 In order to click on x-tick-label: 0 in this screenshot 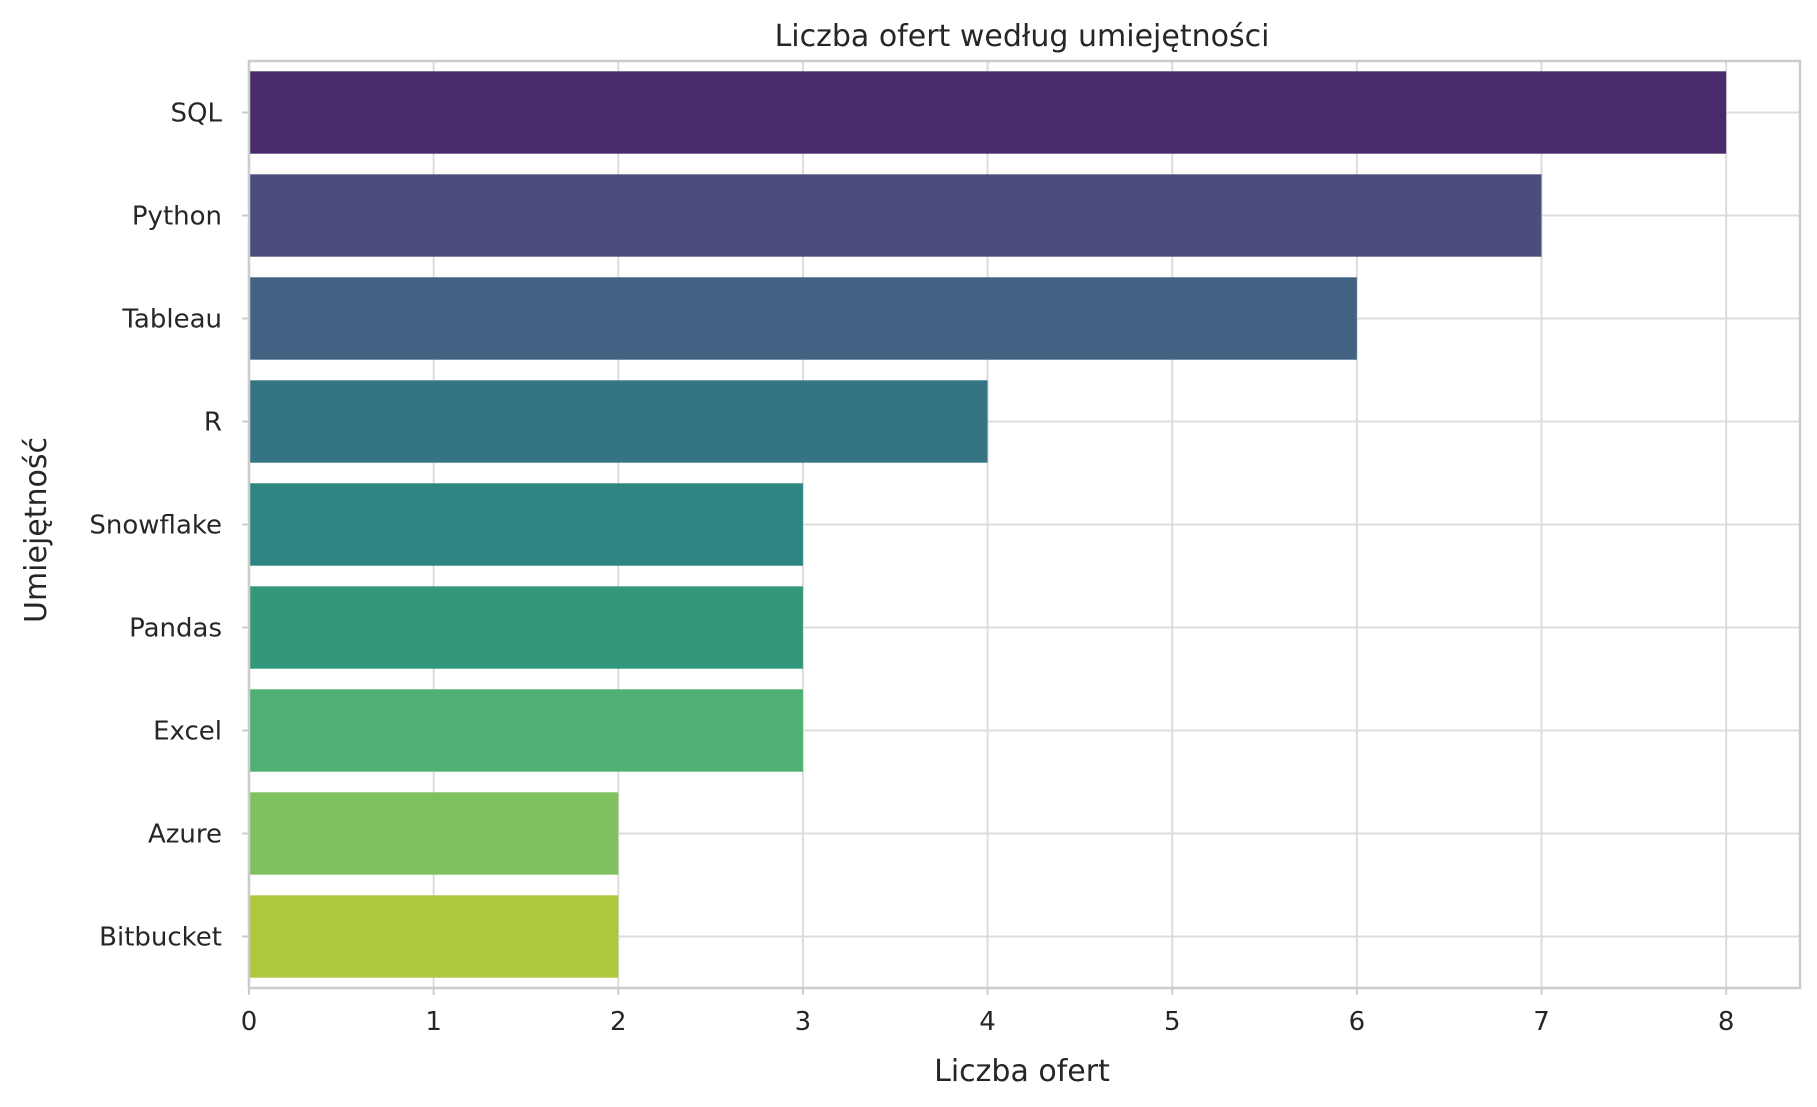, I will do `click(249, 1022)`.